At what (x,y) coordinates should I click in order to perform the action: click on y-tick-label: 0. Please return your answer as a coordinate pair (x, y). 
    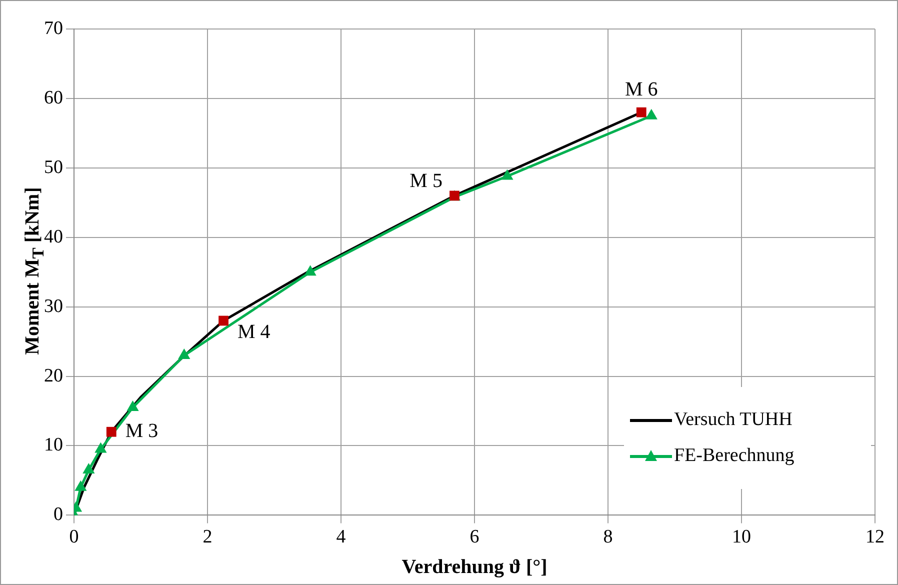
    Looking at the image, I should click on (58, 515).